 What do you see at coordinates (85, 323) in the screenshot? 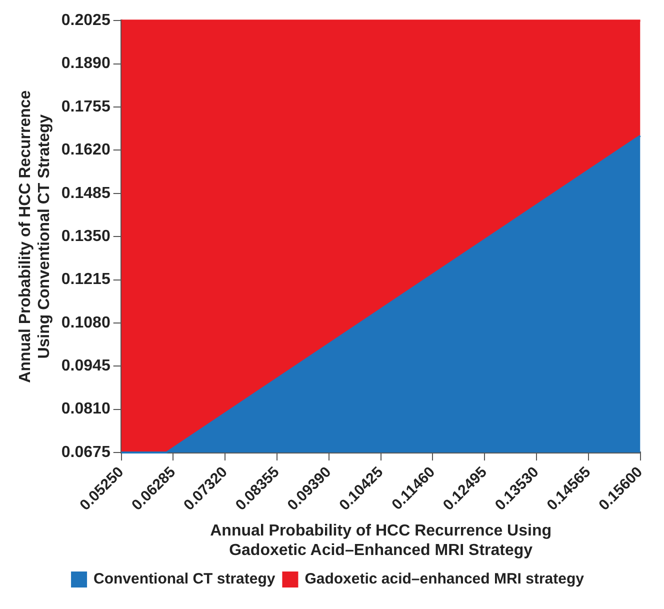
I see `y-tick-label: 0.1080` at bounding box center [85, 323].